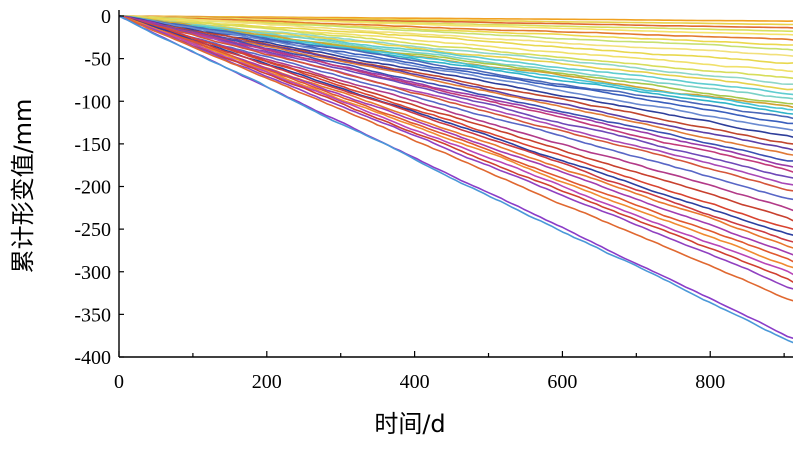  What do you see at coordinates (92, 230) in the screenshot?
I see `y-tick-label: -250` at bounding box center [92, 230].